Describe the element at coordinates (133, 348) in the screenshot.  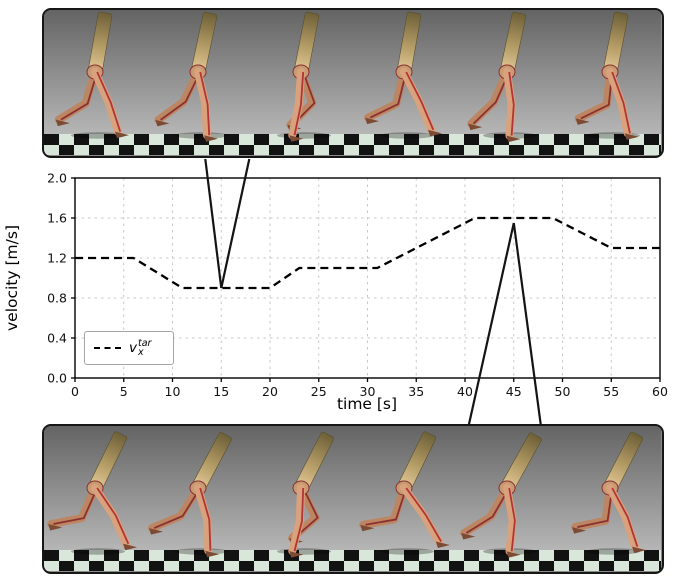
I see `legend-symbol: v` at that location.